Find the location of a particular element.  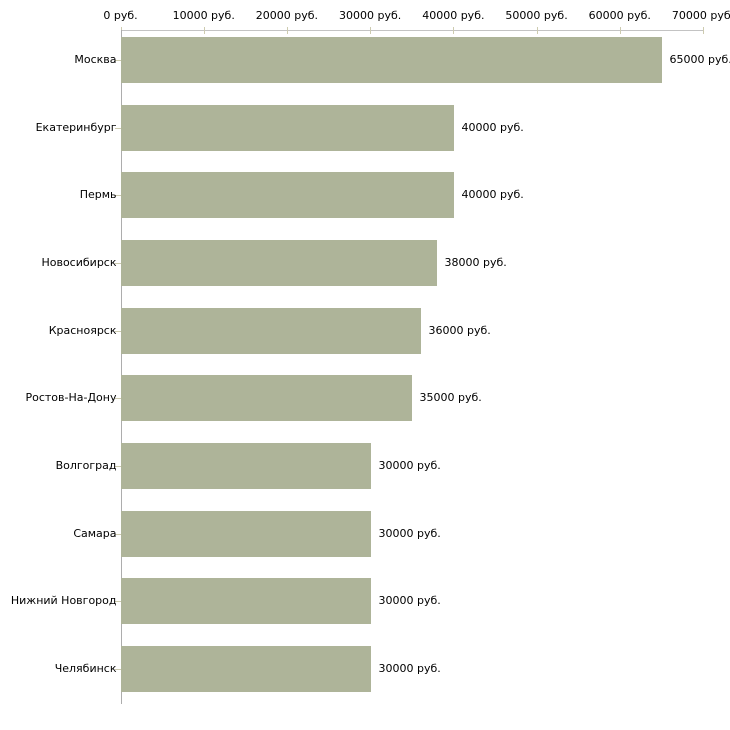

category-label: Новосибирск is located at coordinates (79, 262).